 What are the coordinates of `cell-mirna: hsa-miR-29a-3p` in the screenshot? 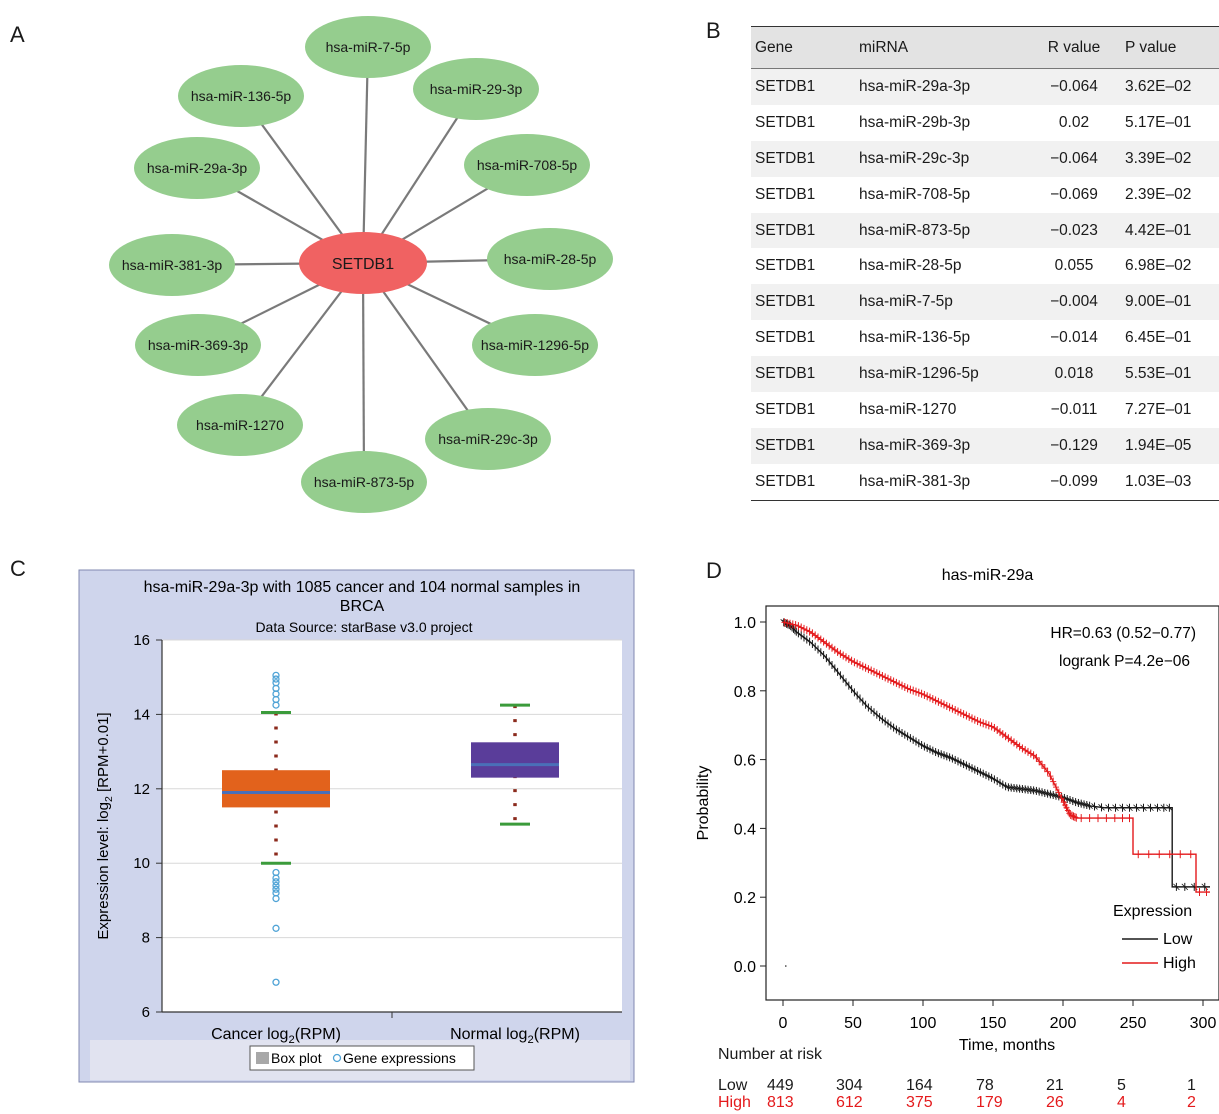 It's located at (915, 86).